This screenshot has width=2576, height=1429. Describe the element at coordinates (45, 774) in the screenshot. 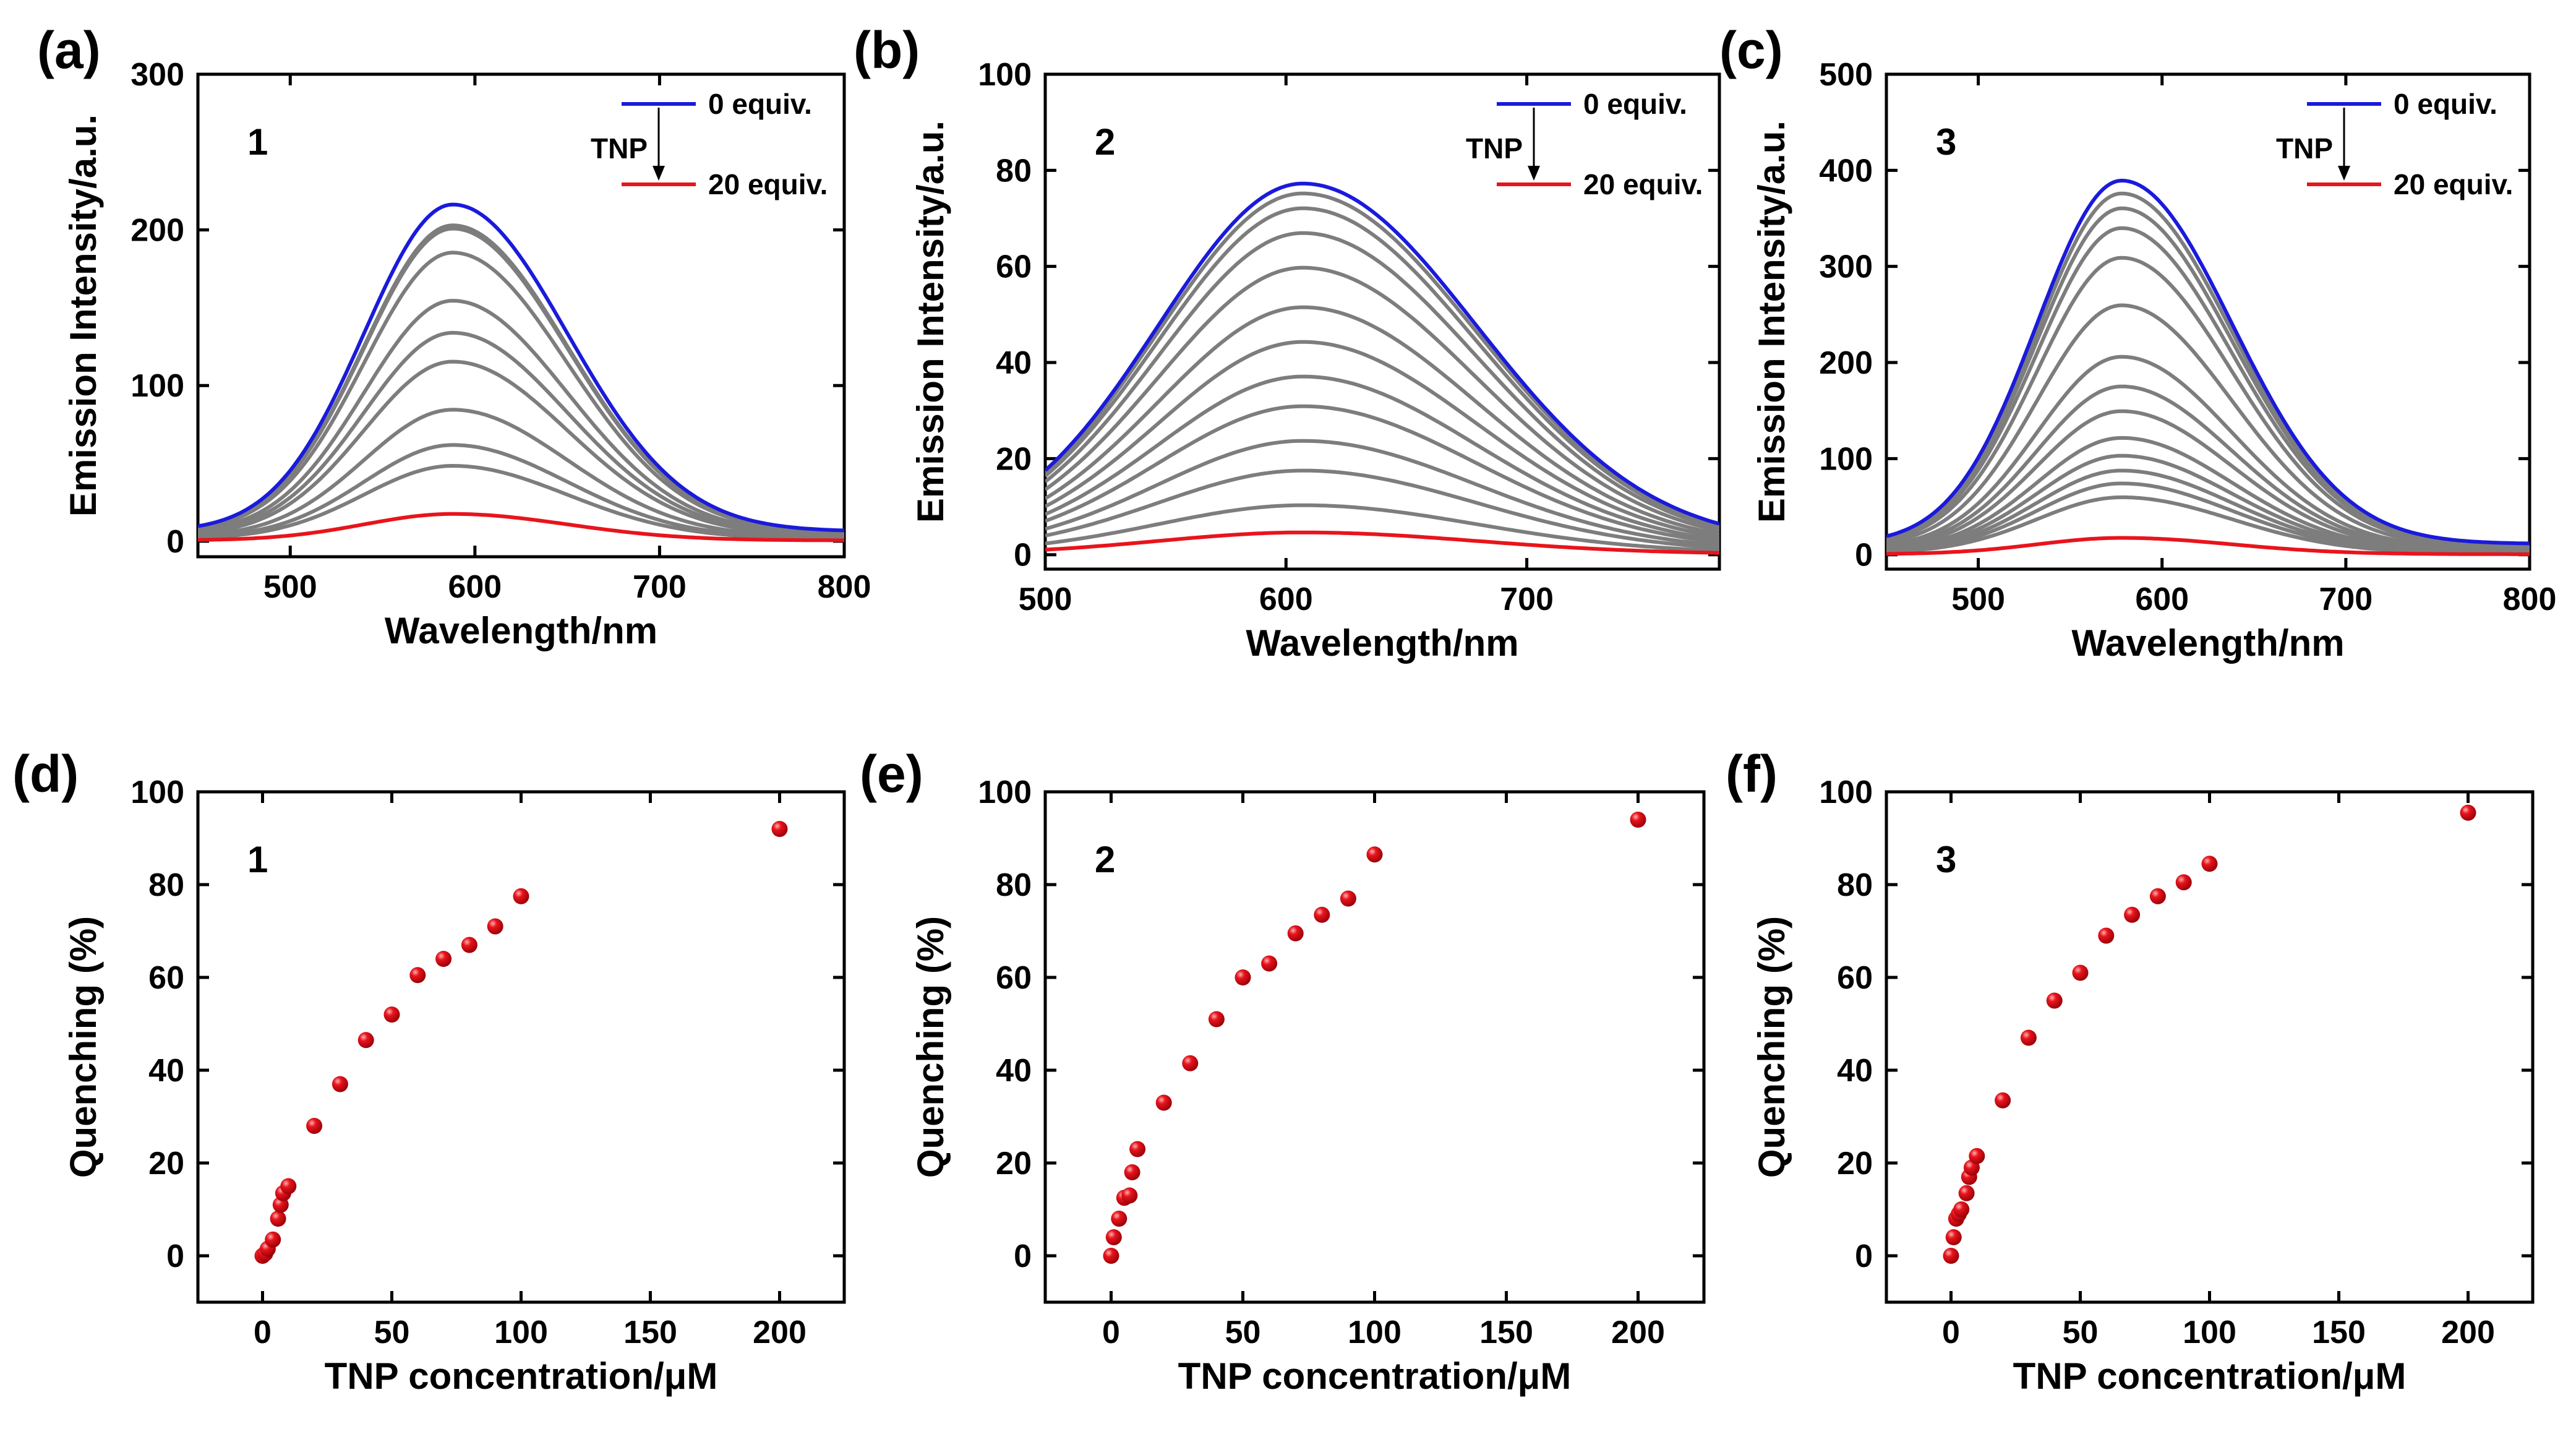

I see `panel-label: (d)` at that location.